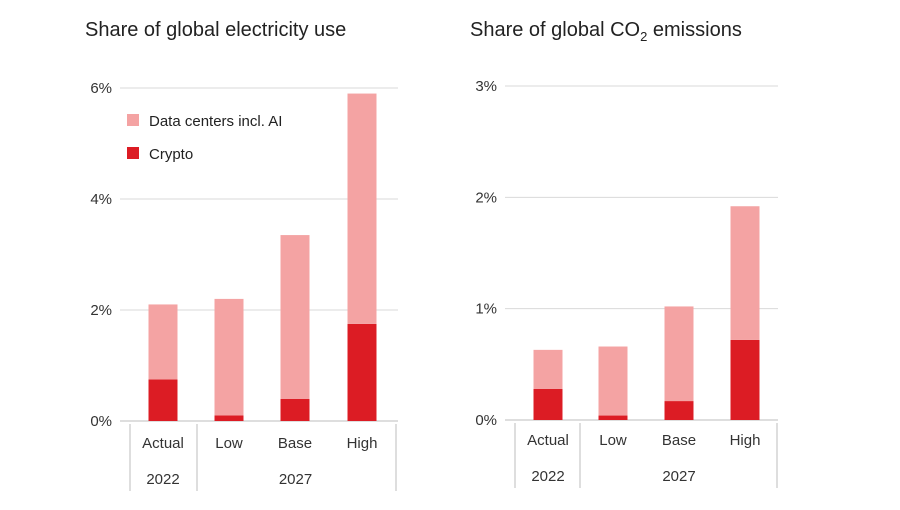 The height and width of the screenshot is (510, 900). I want to click on legend-label-crypto: Crypto, so click(171, 154).